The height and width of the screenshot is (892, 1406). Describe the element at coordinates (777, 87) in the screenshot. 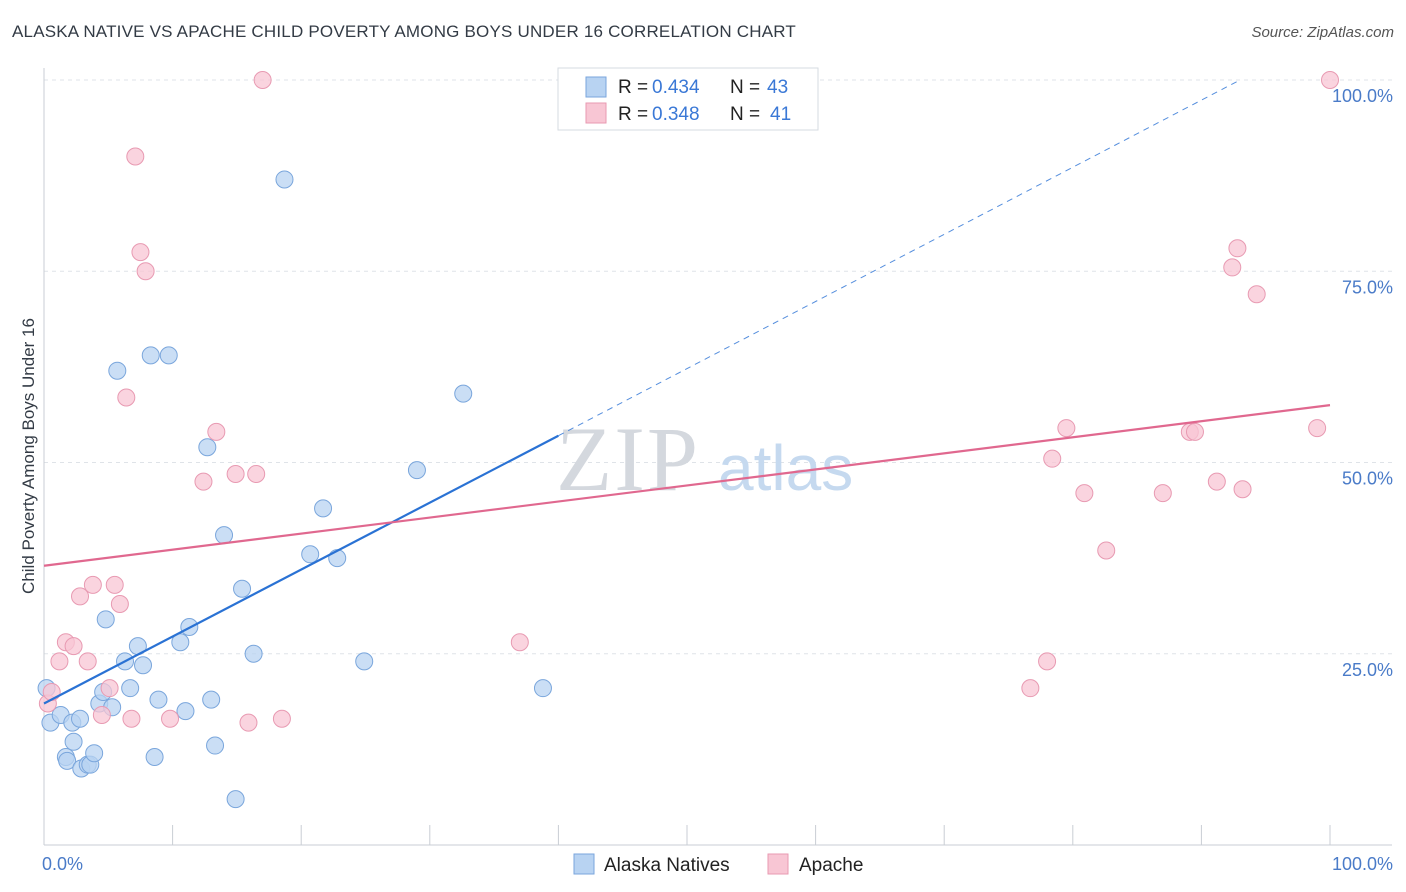

I see `legend-n-value-1: 43` at that location.